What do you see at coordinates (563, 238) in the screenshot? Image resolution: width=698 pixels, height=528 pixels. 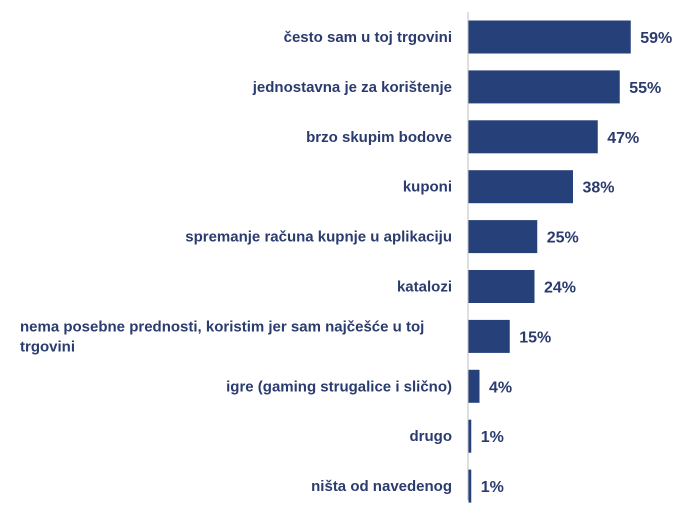 I see `value-label: 25%` at bounding box center [563, 238].